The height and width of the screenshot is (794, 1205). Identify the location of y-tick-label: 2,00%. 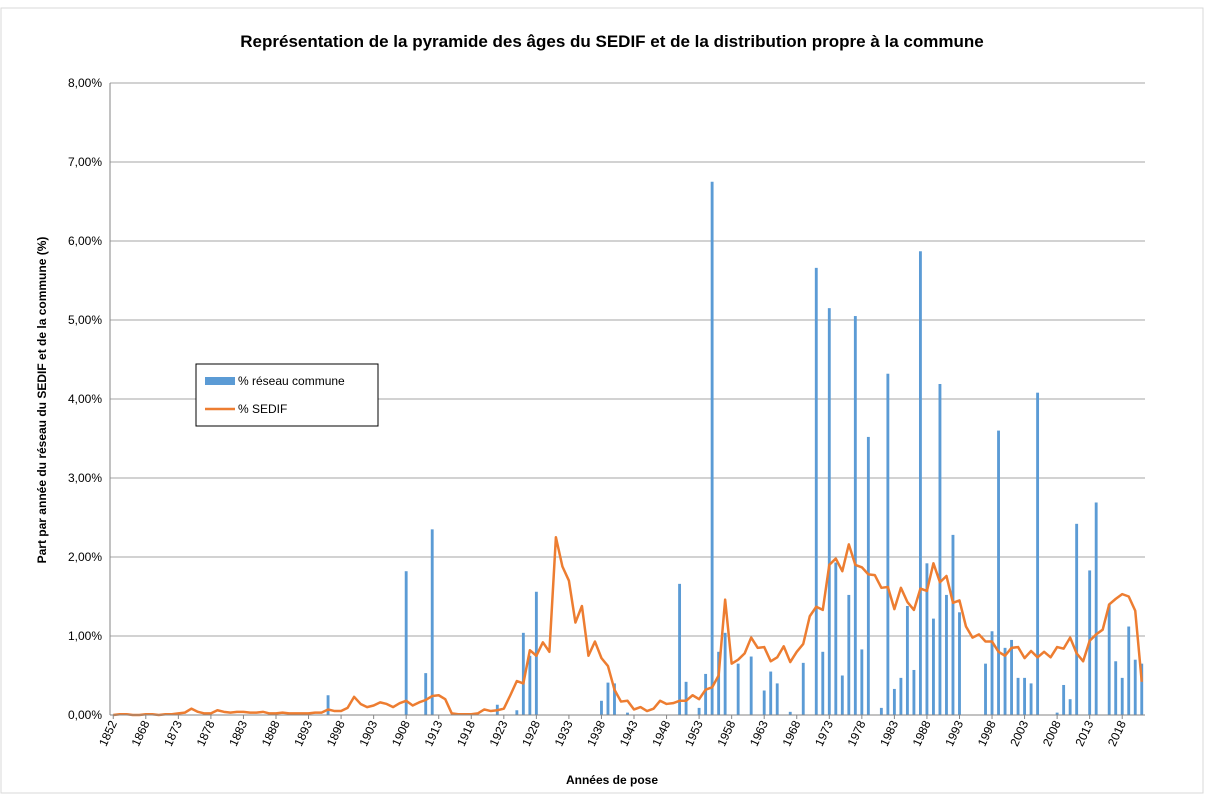
(85, 557).